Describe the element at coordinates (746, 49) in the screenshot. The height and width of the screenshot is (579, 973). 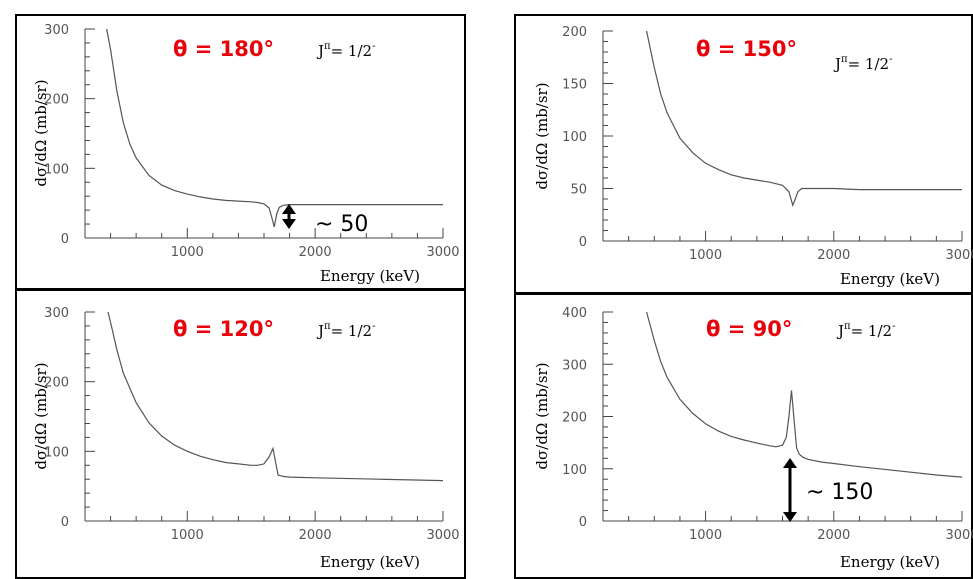
I see `theta-label: θ = 150°` at that location.